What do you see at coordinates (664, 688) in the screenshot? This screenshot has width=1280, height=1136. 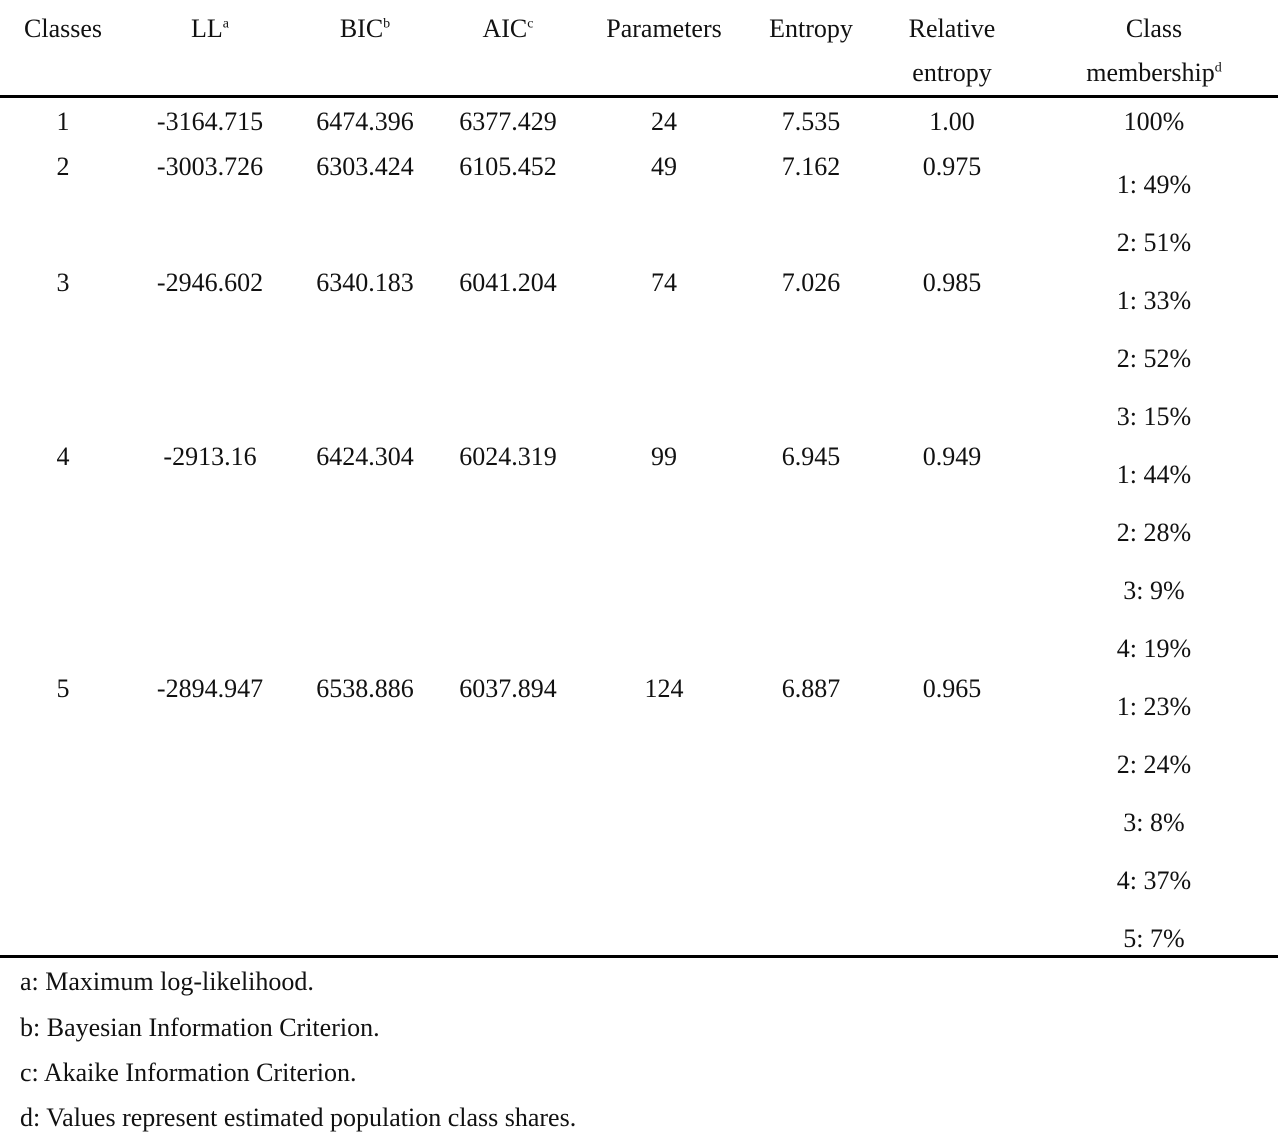 I see `cell-parameters: 124` at bounding box center [664, 688].